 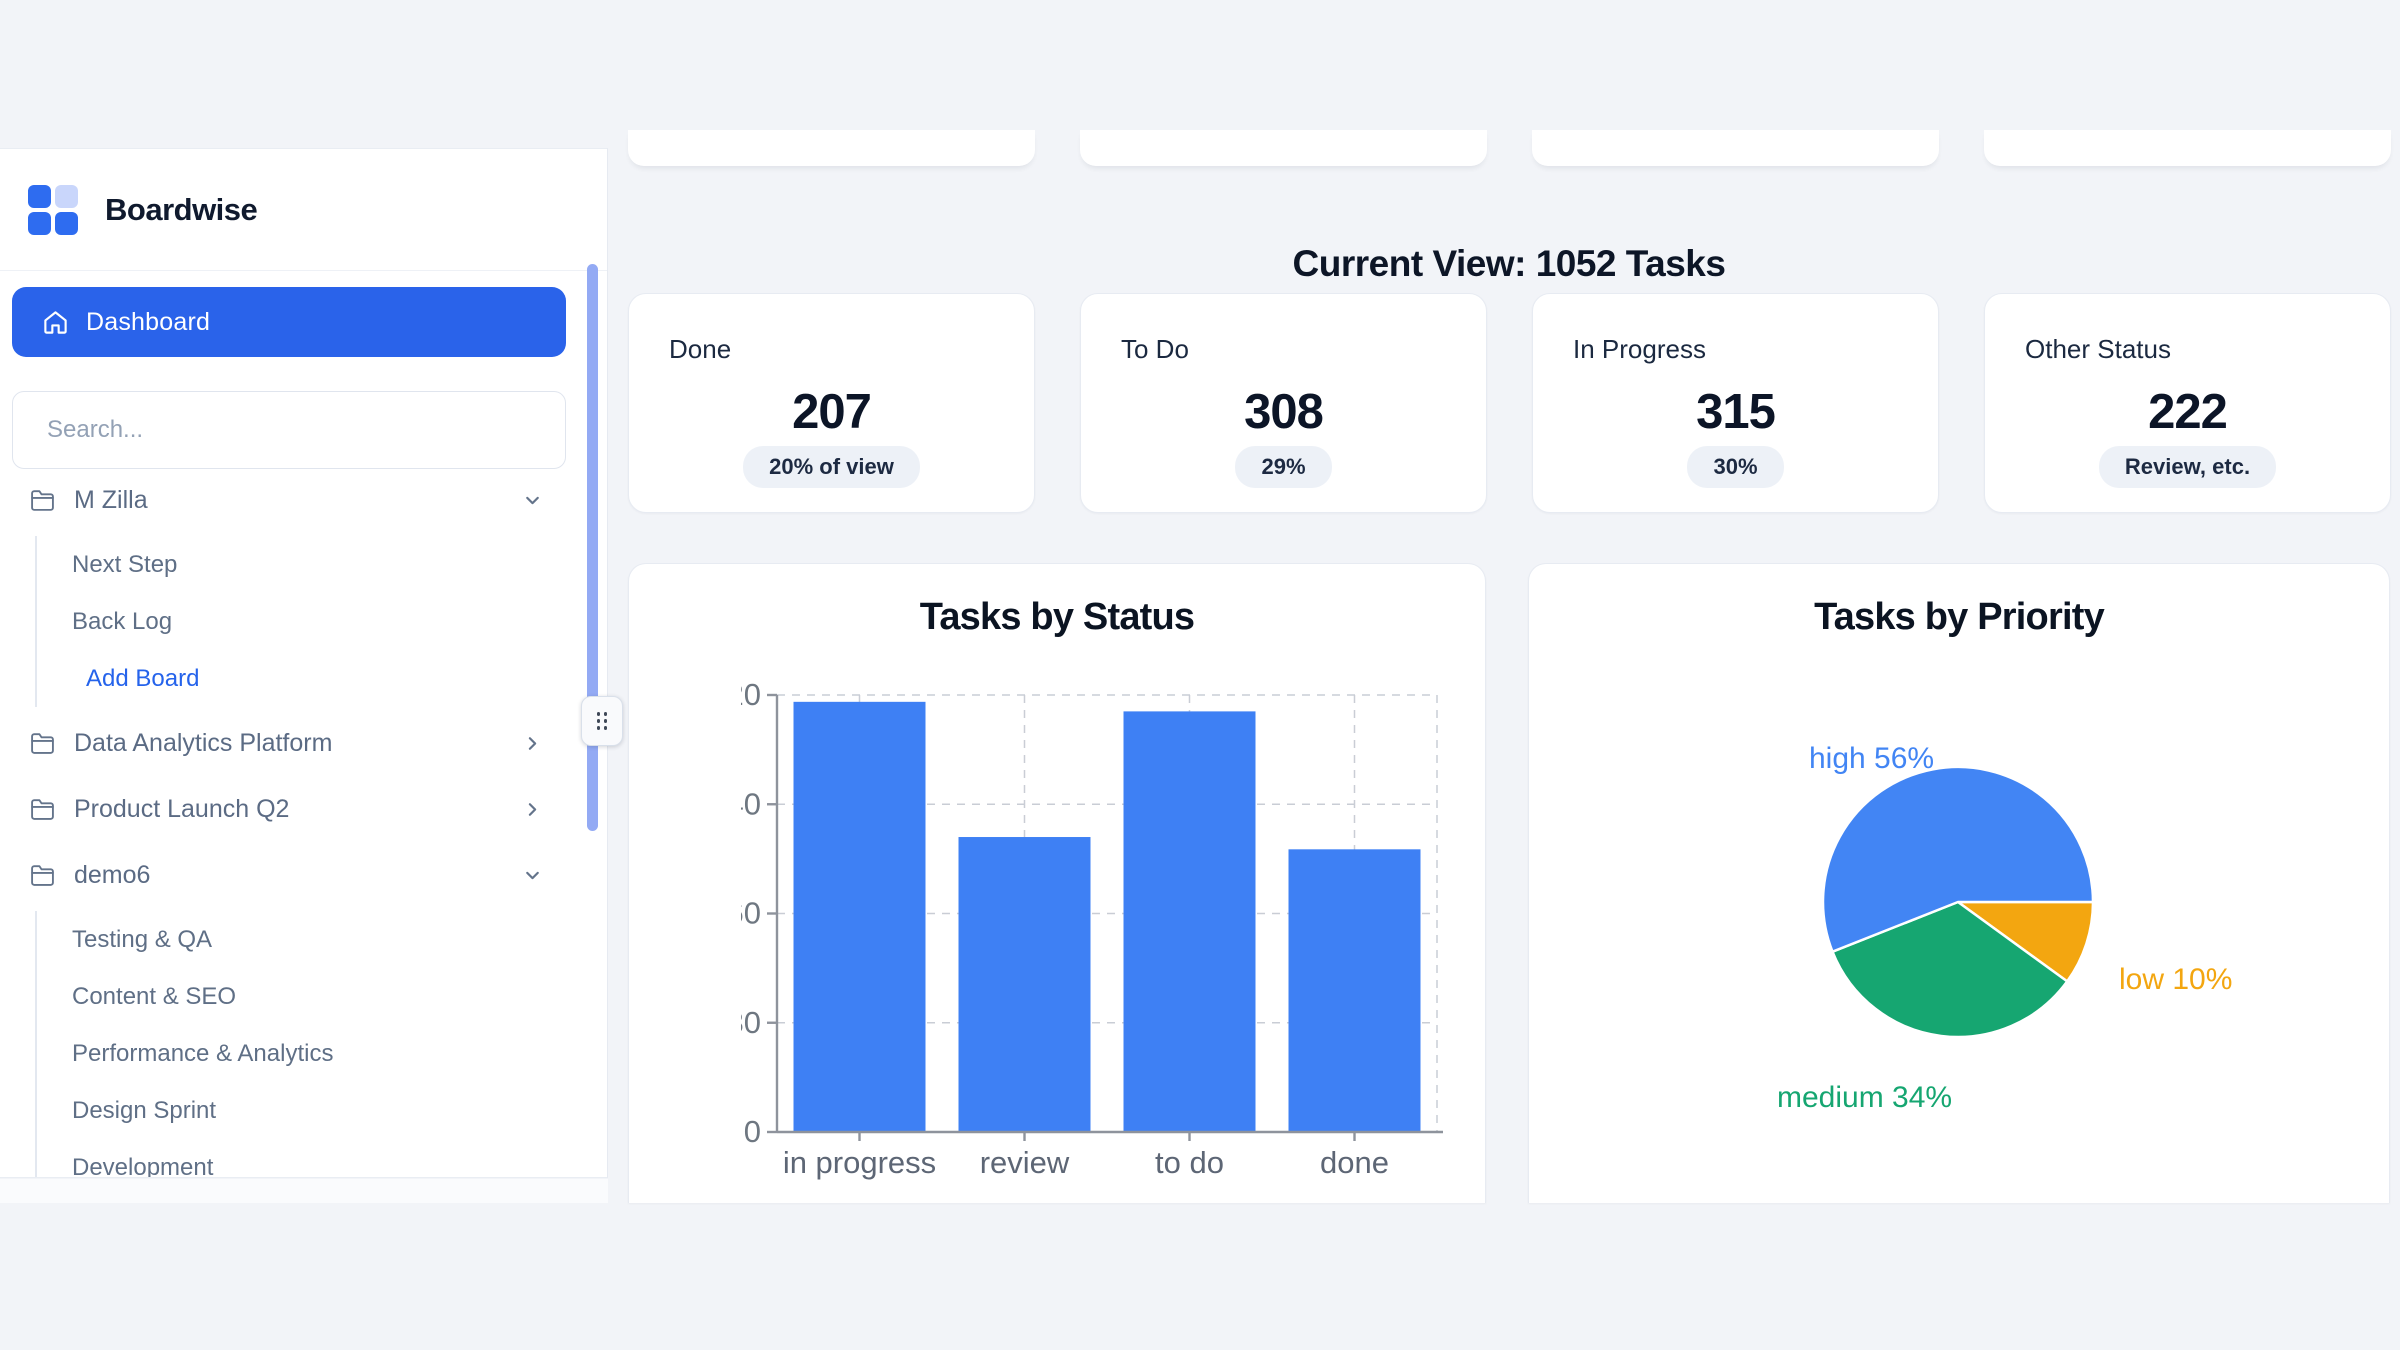 What do you see at coordinates (1025, 1162) in the screenshot?
I see `x-tick-label: review` at bounding box center [1025, 1162].